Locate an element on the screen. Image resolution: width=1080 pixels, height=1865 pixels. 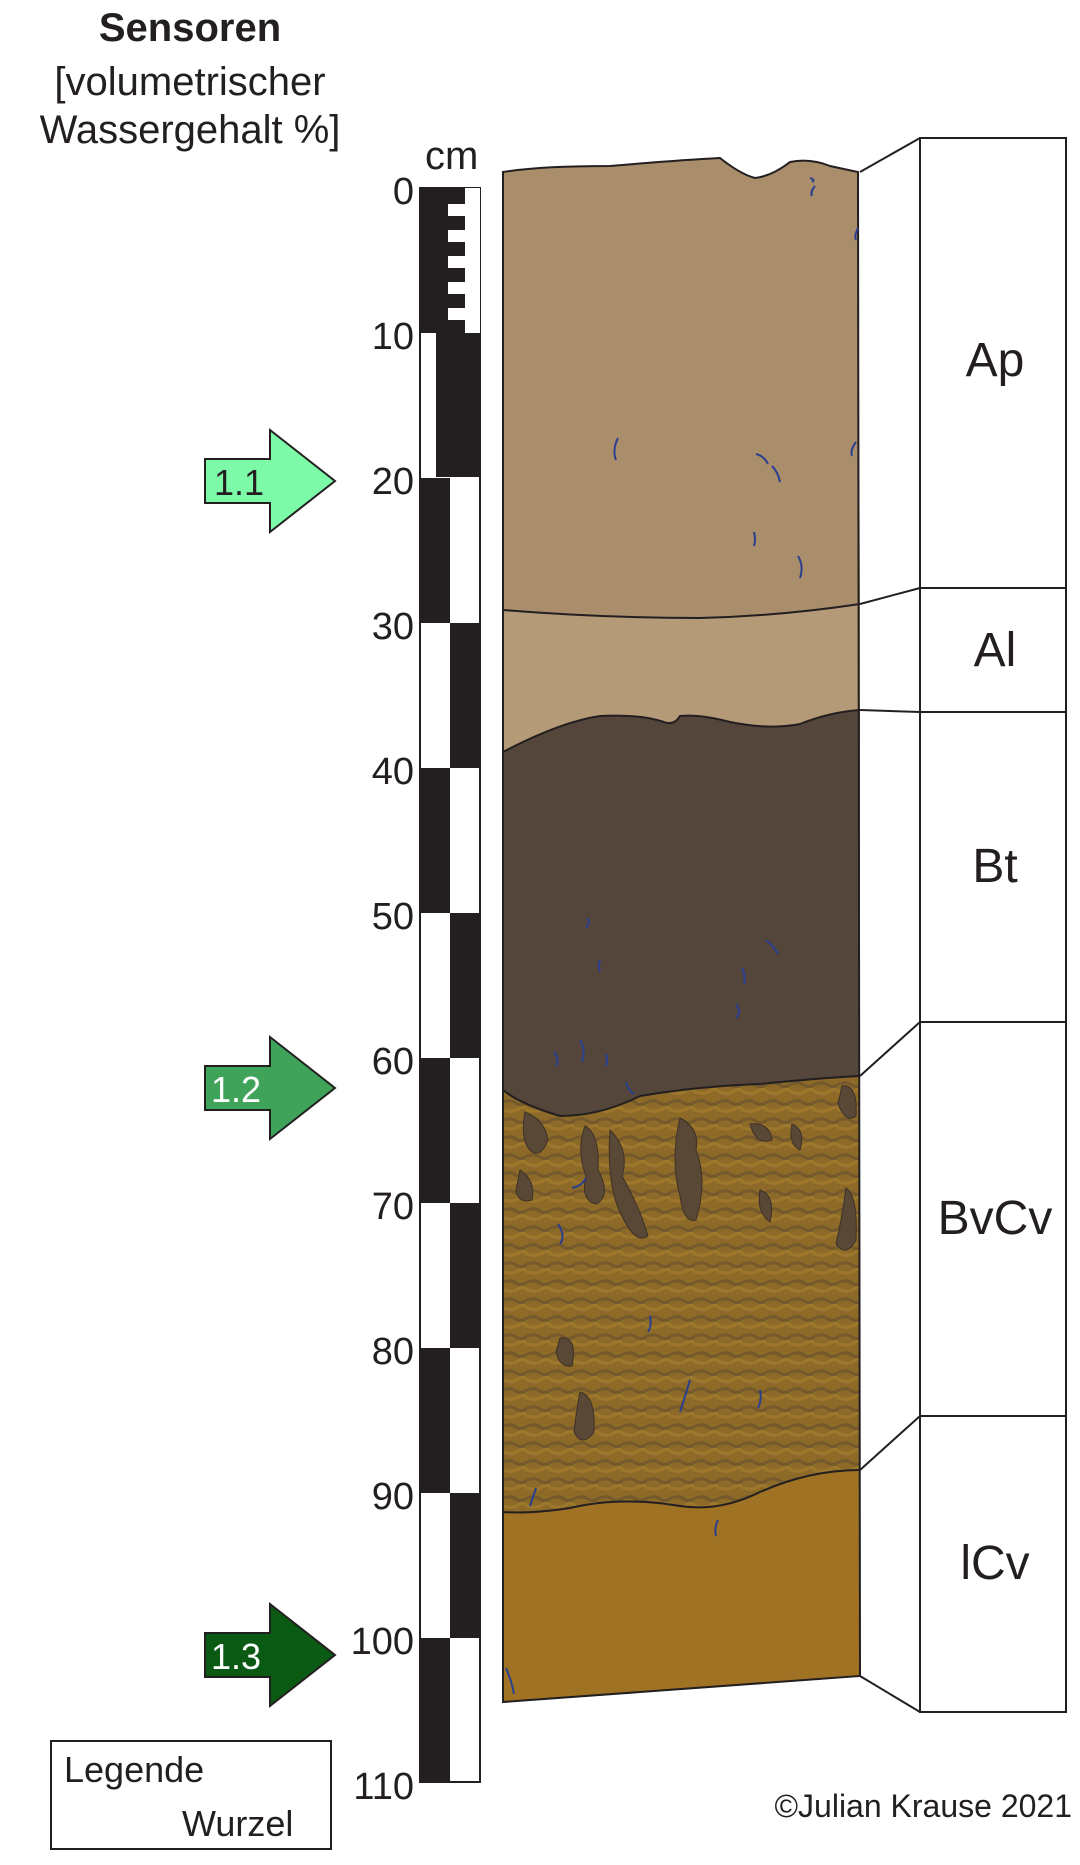
horizon-label-al: Al is located at coordinates (995, 650).